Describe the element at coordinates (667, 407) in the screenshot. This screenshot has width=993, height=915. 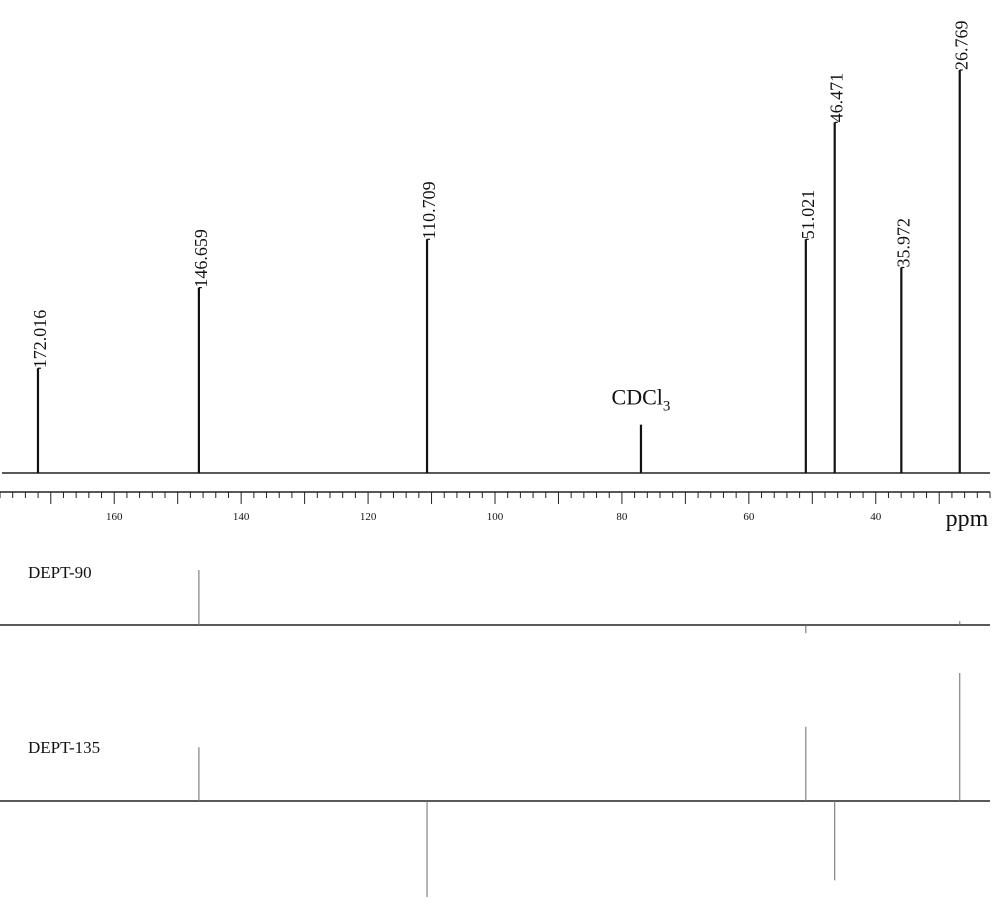
I see `solvent-label-subscript: 3` at that location.